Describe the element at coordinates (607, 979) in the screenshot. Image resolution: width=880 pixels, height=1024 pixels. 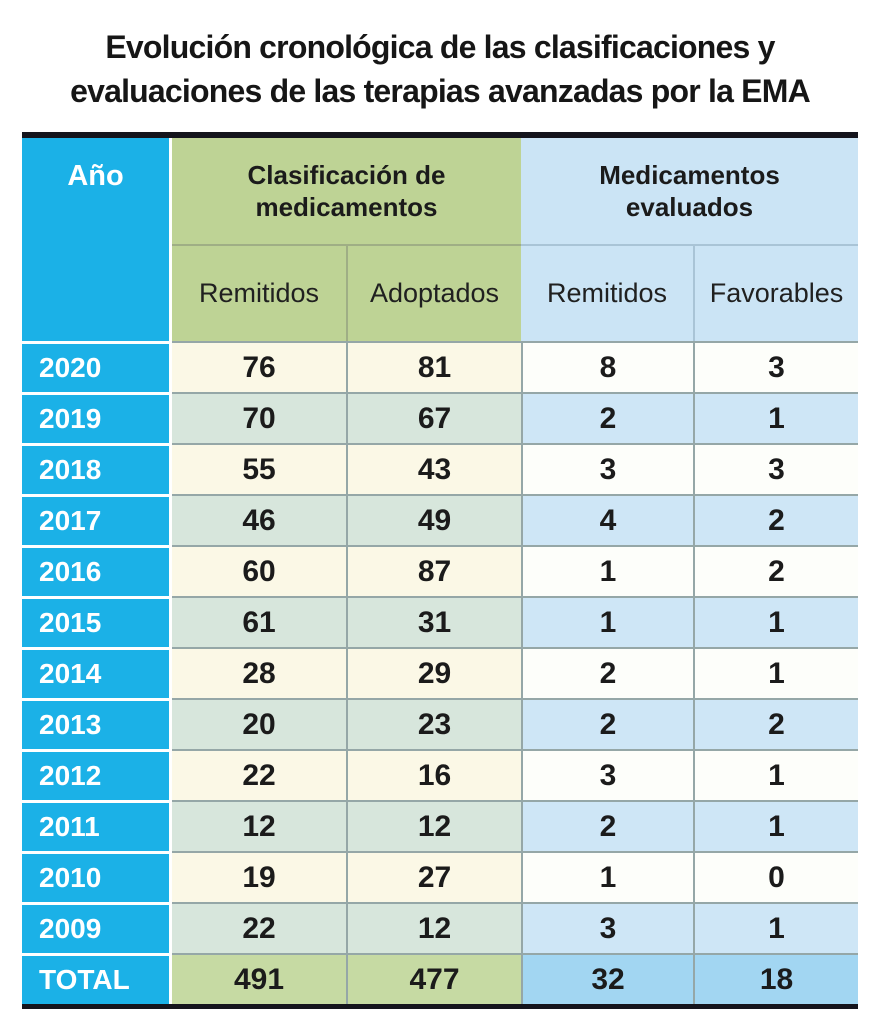
I see `total-value-cell: 32` at that location.